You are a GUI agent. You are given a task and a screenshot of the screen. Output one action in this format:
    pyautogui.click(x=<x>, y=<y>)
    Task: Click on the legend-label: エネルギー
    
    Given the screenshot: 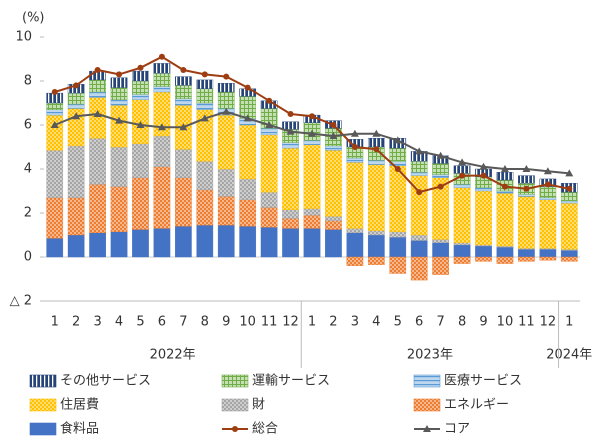 What is the action you would take?
    pyautogui.click(x=476, y=405)
    